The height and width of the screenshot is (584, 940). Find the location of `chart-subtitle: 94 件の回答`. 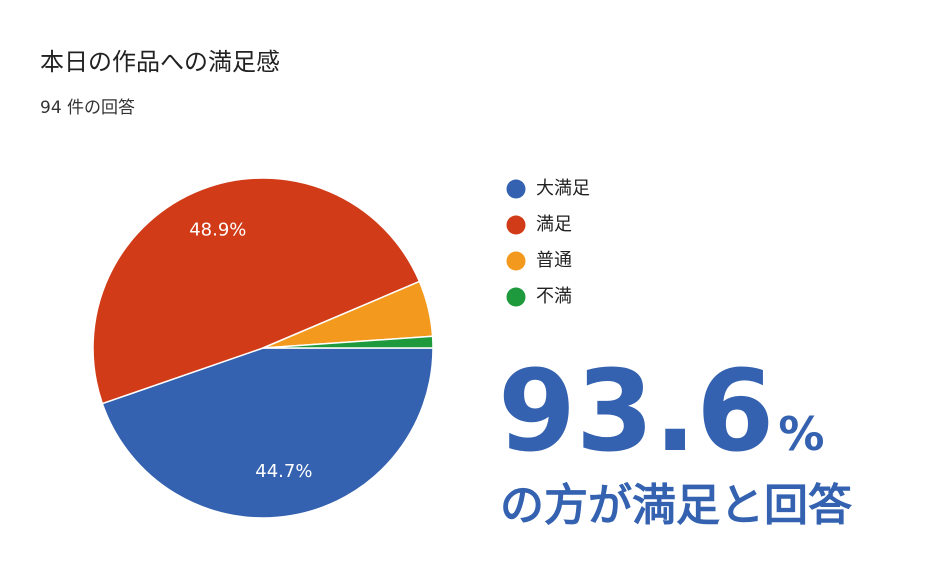

chart-subtitle: 94 件の回答 is located at coordinates (87, 108).